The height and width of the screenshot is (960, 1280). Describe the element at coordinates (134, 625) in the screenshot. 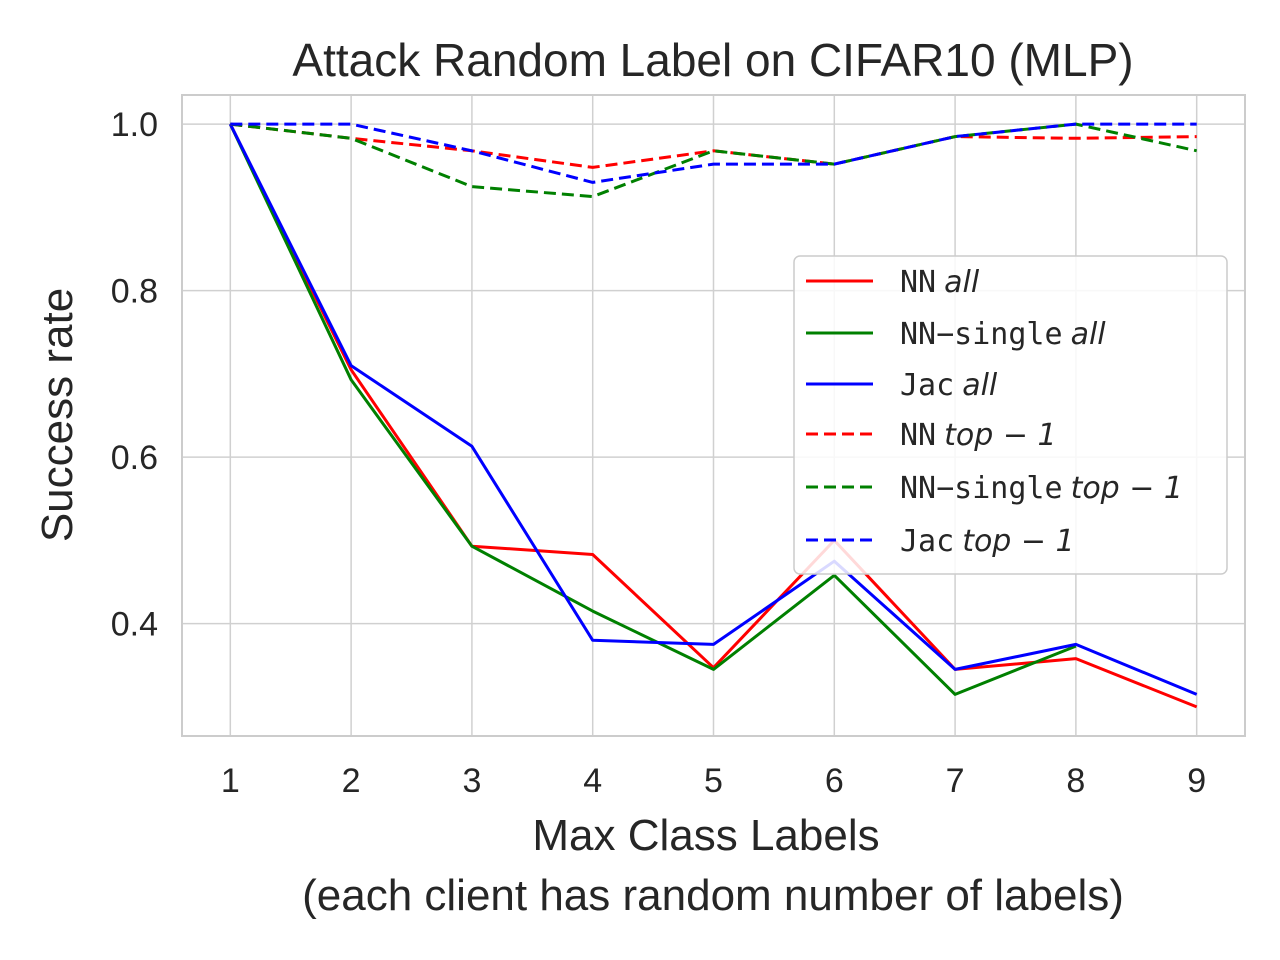

I see `y-tick-label: 0.4` at that location.